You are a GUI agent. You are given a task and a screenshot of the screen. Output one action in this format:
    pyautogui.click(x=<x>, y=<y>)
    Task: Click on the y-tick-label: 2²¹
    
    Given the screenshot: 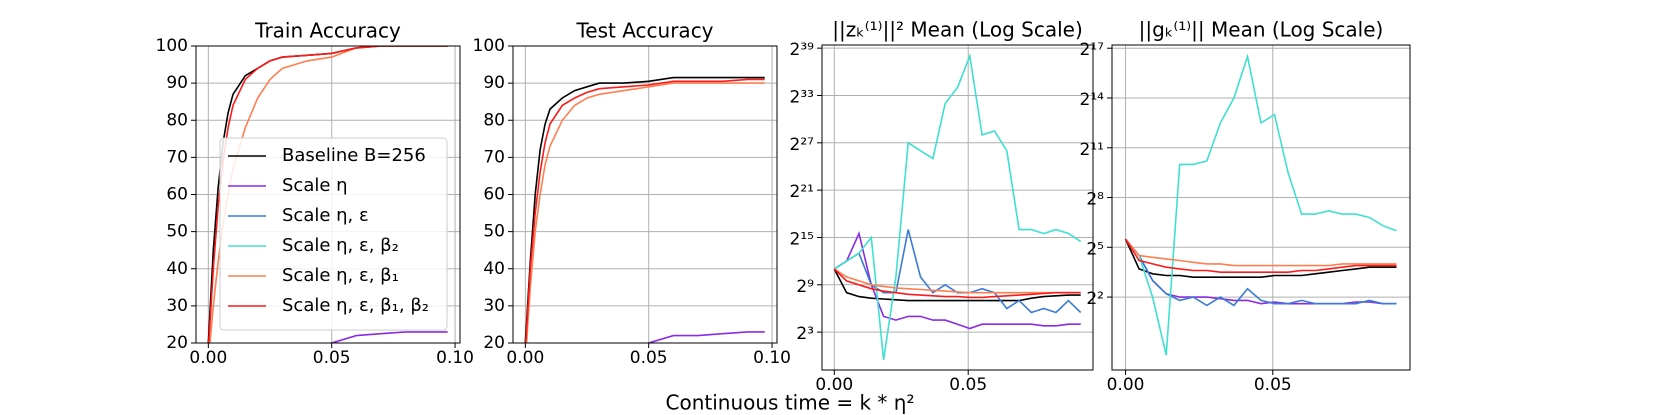 What is the action you would take?
    pyautogui.click(x=802, y=192)
    